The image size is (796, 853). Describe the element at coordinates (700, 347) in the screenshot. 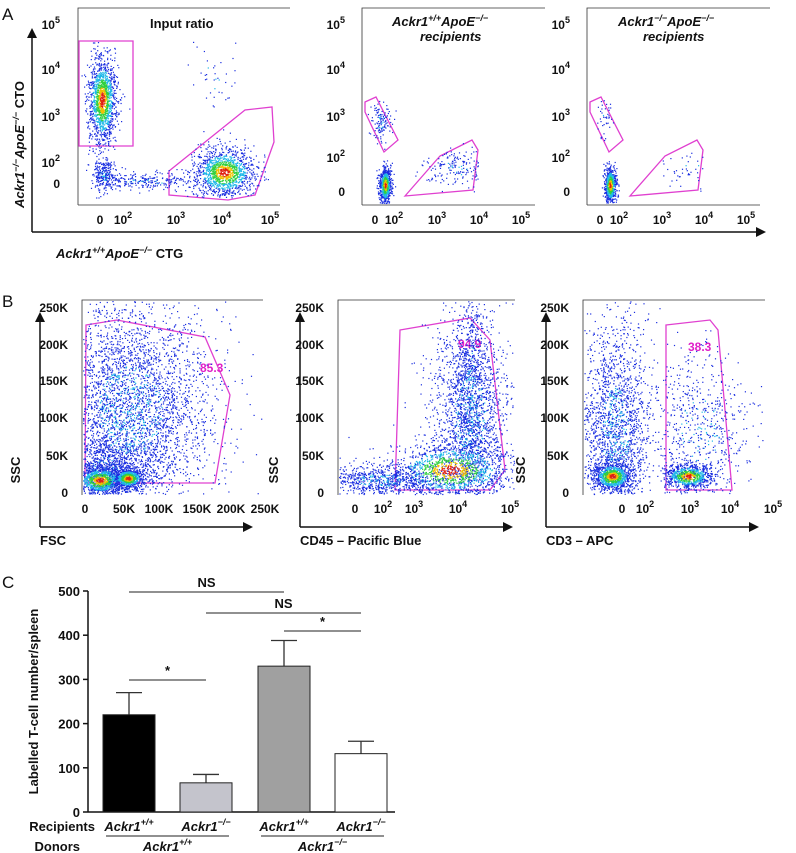

I see `gate-percent: 38.3` at that location.